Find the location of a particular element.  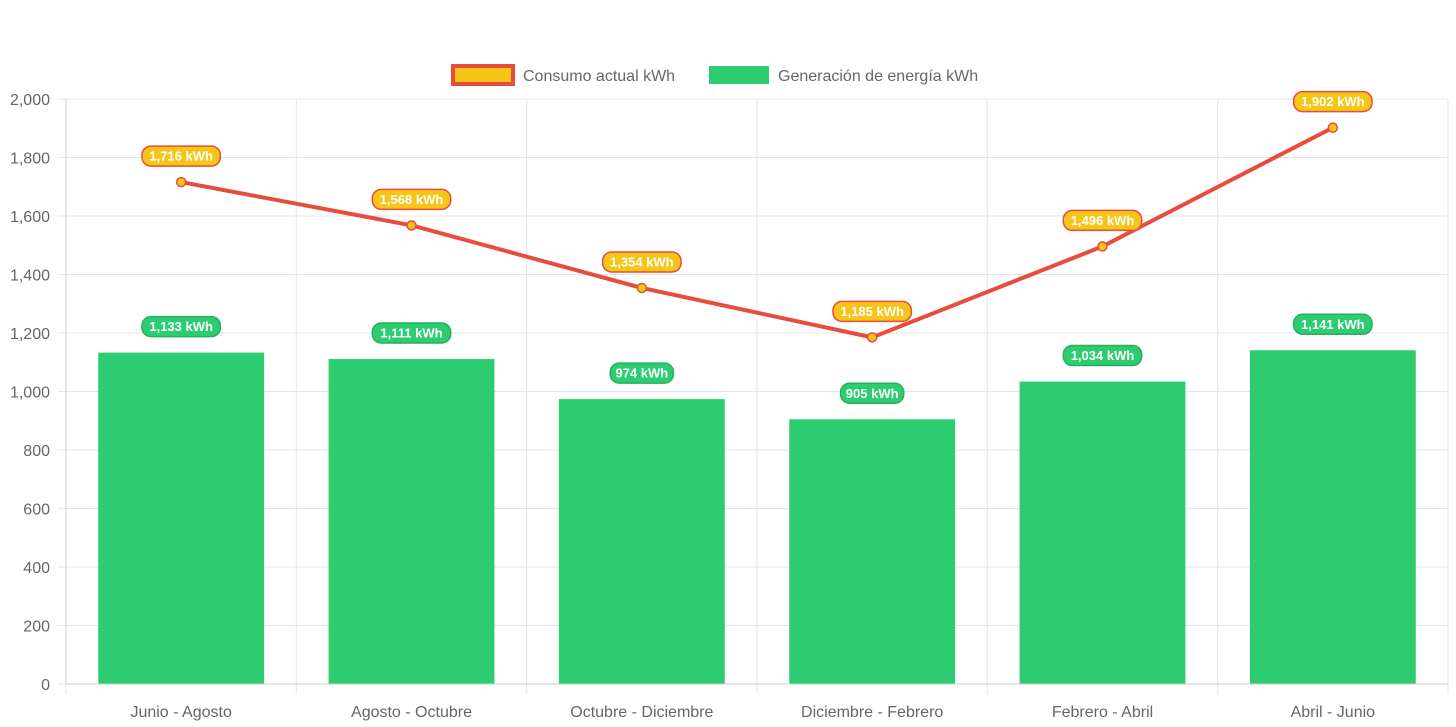

line-data-label: 1,354 kWh is located at coordinates (641, 262).